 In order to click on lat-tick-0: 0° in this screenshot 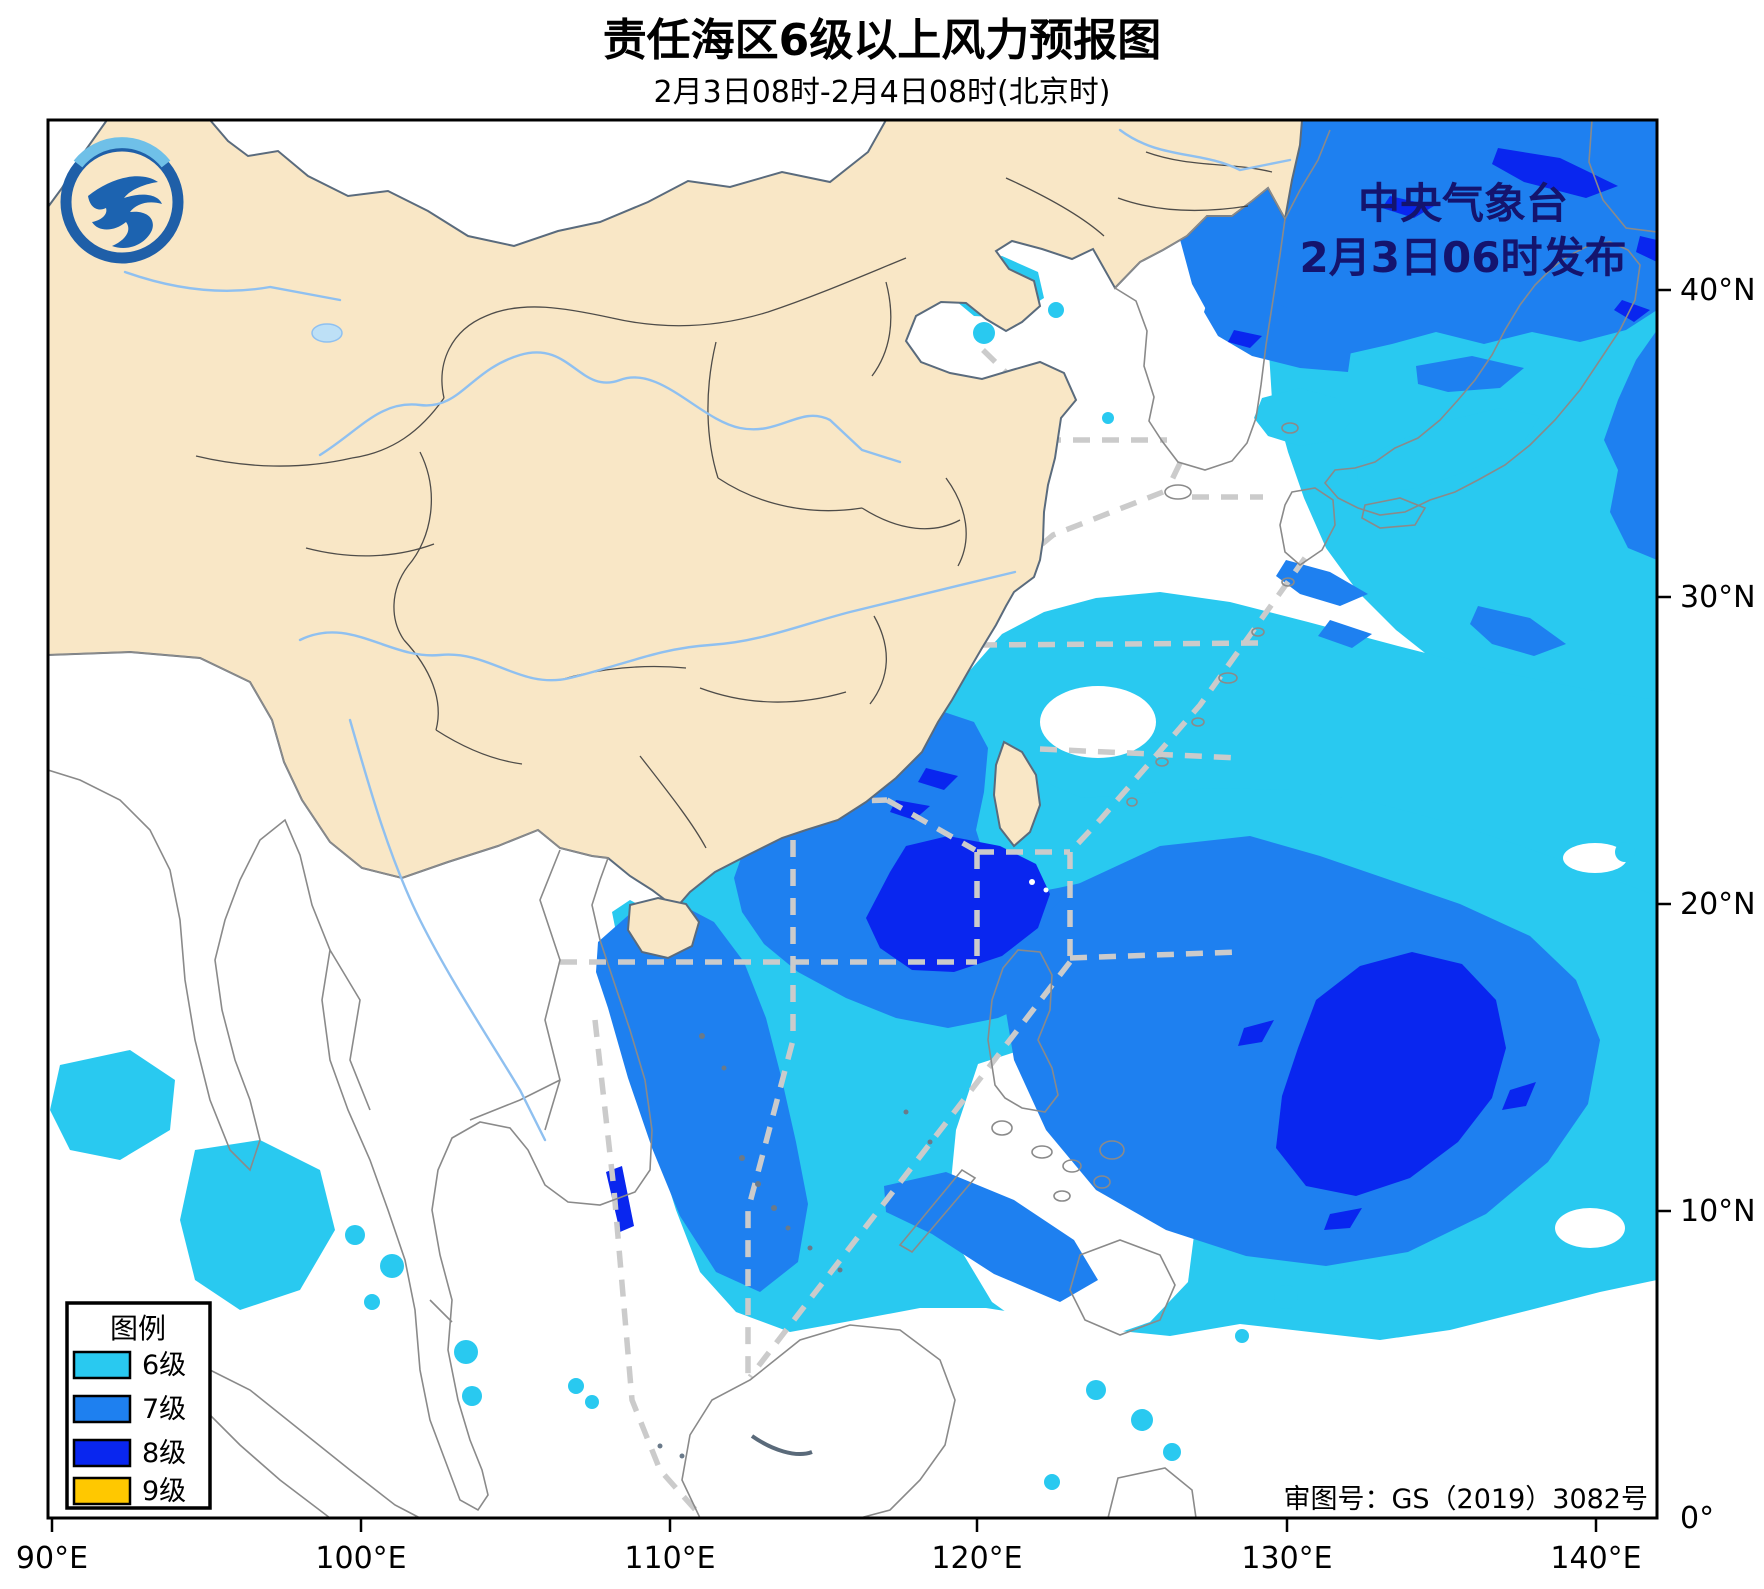, I will do `click(1697, 1518)`.